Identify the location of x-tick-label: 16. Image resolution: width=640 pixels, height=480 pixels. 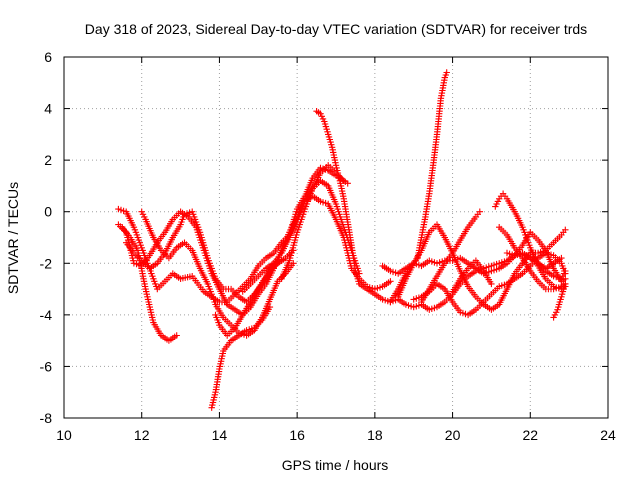
(297, 435).